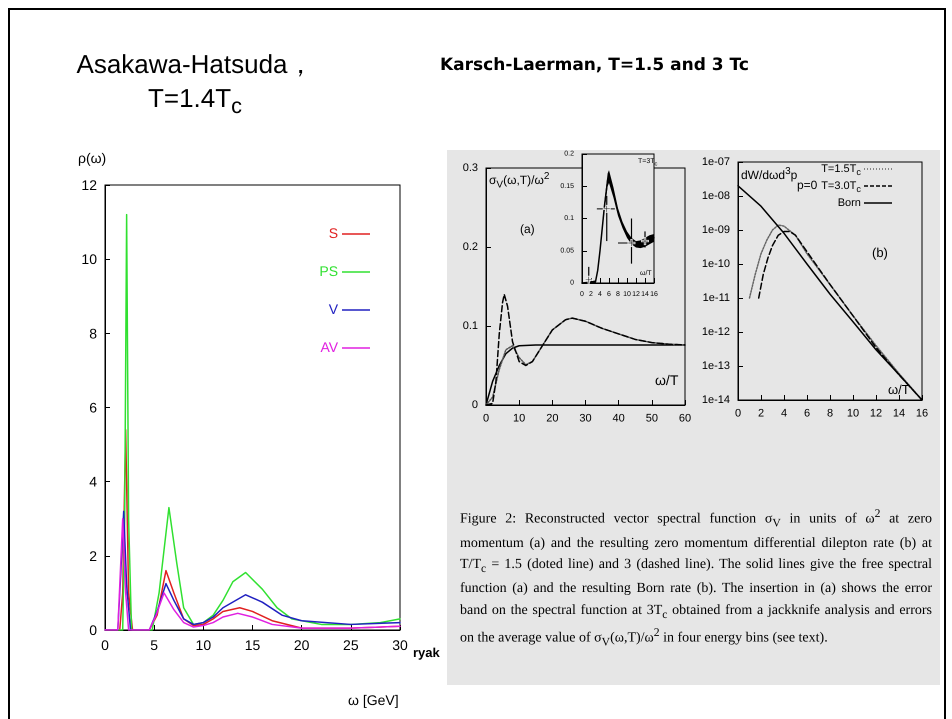 Image resolution: width=952 pixels, height=719 pixels. What do you see at coordinates (716, 230) in the screenshot?
I see `y-tick-label: 1e-09` at bounding box center [716, 230].